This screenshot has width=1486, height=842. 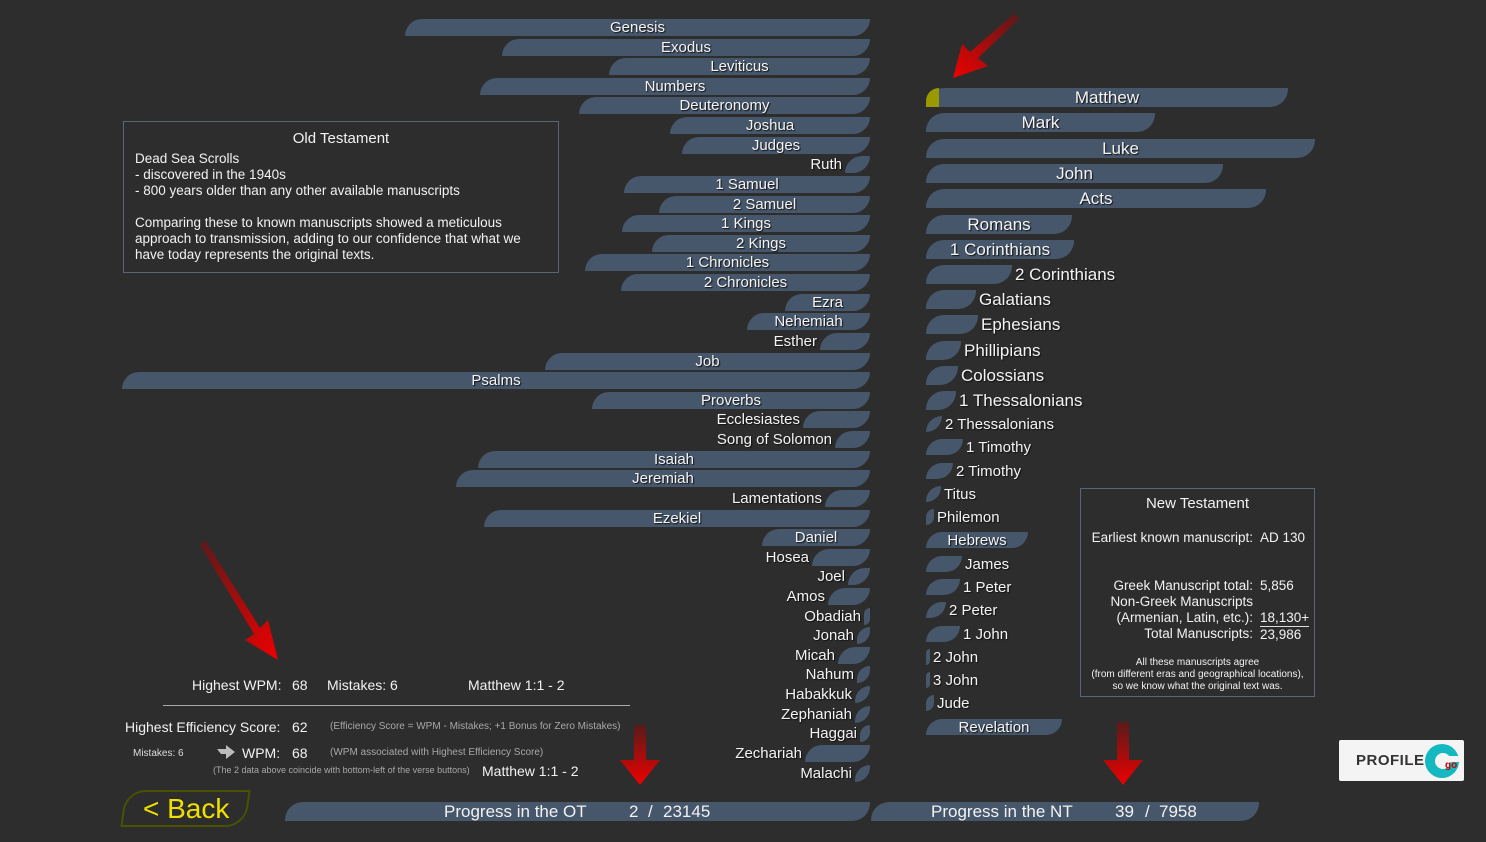 I want to click on ot-book-label: Proverbs, so click(x=731, y=400).